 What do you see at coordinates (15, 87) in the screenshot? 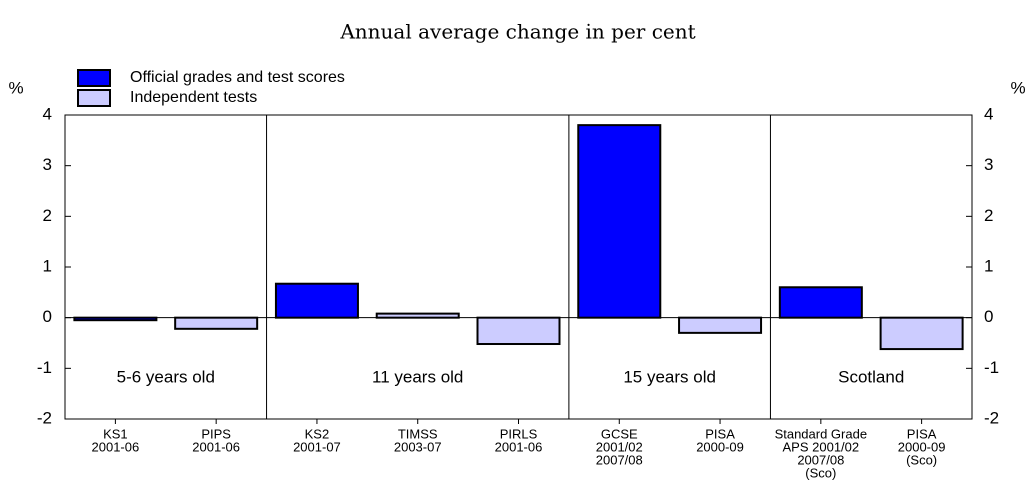
I see `y-axis-label: %` at bounding box center [15, 87].